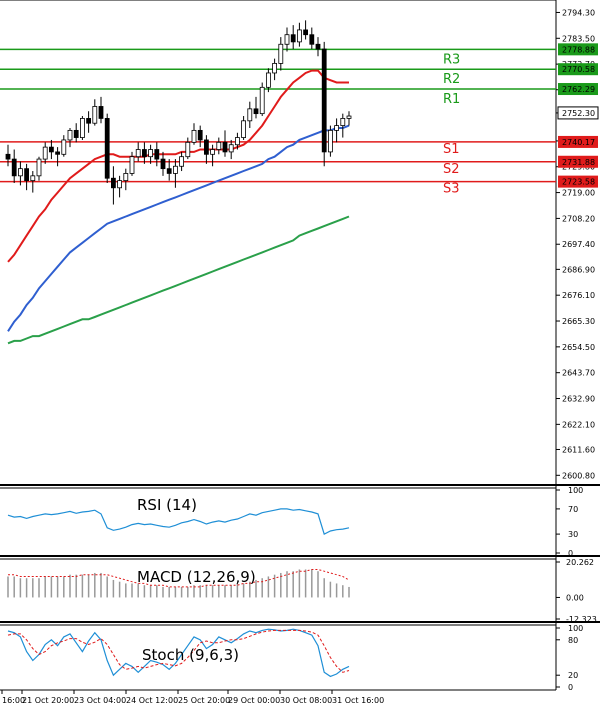 The width and height of the screenshot is (600, 710). I want to click on ma-slow-line, so click(178, 280).